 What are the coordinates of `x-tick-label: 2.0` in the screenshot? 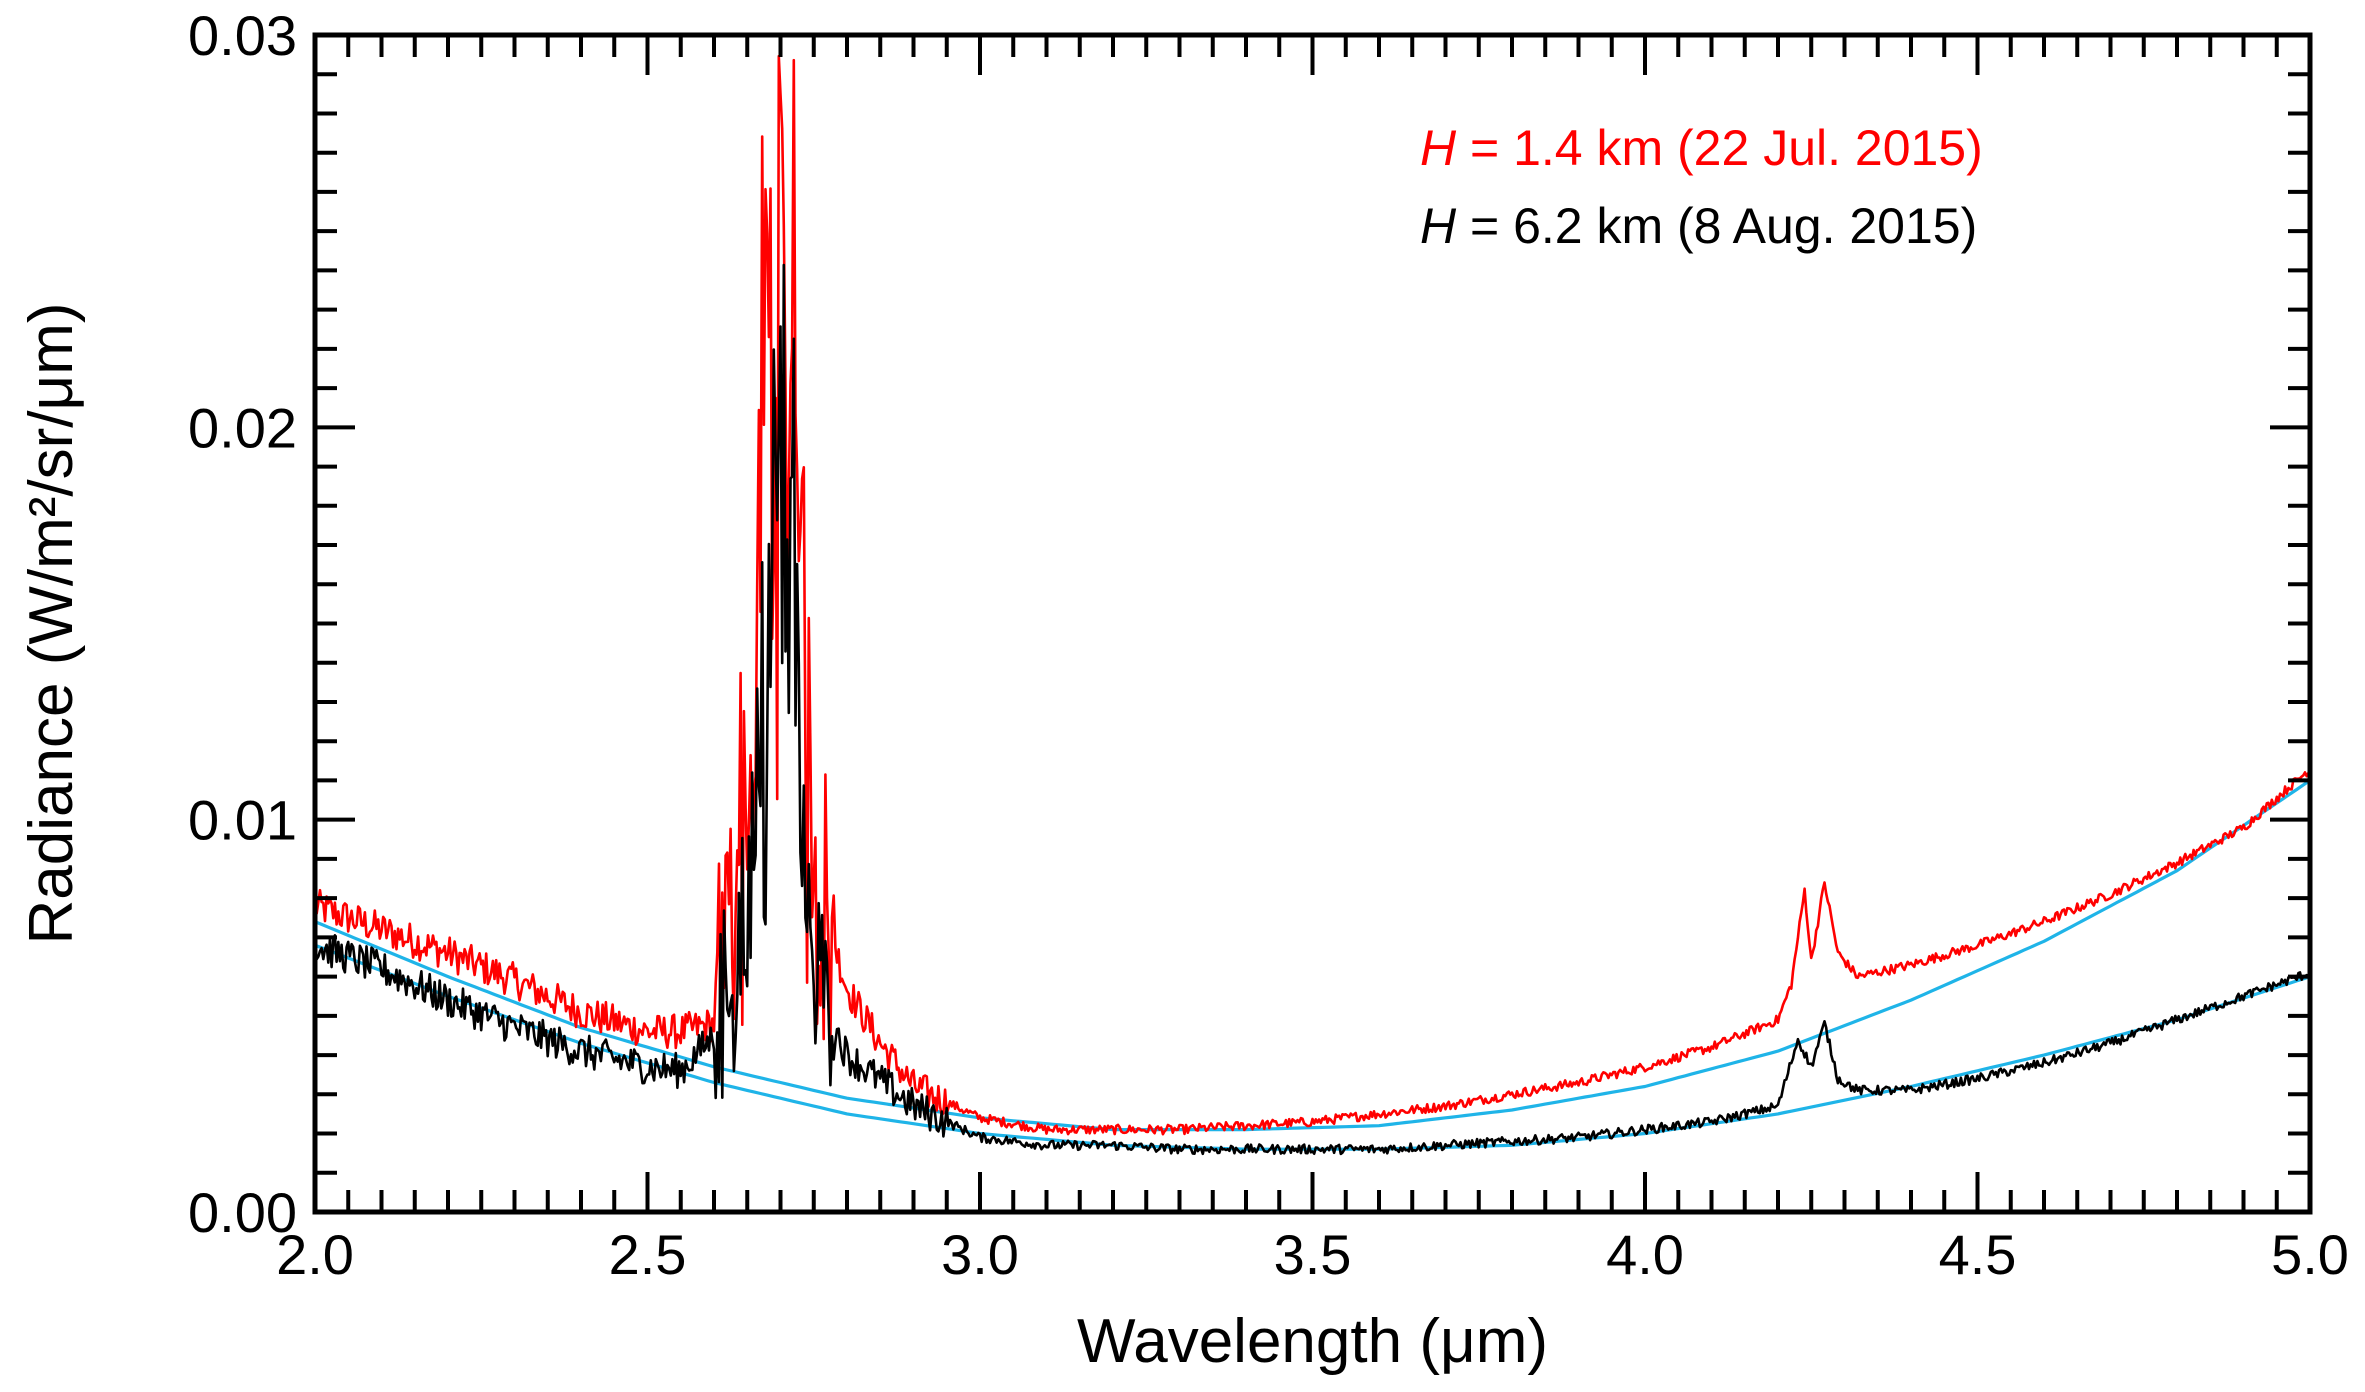 It's located at (315, 1254).